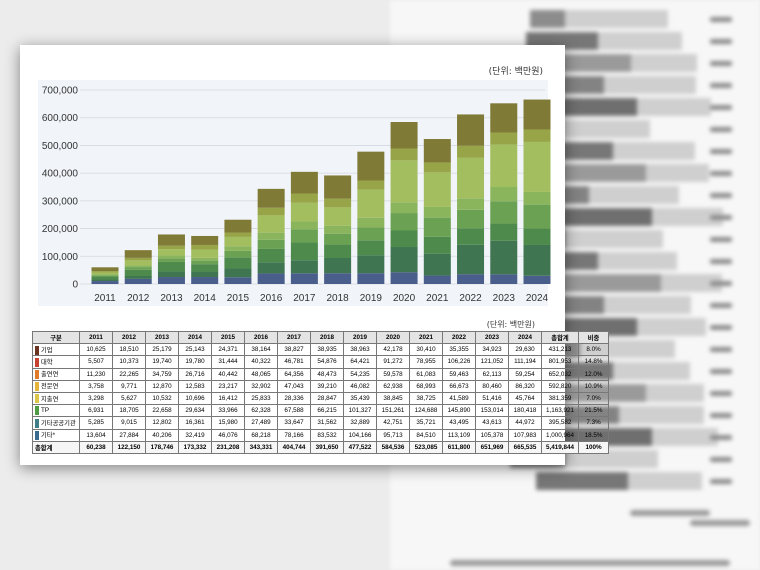  I want to click on table-cell: 38,725, so click(426, 398).